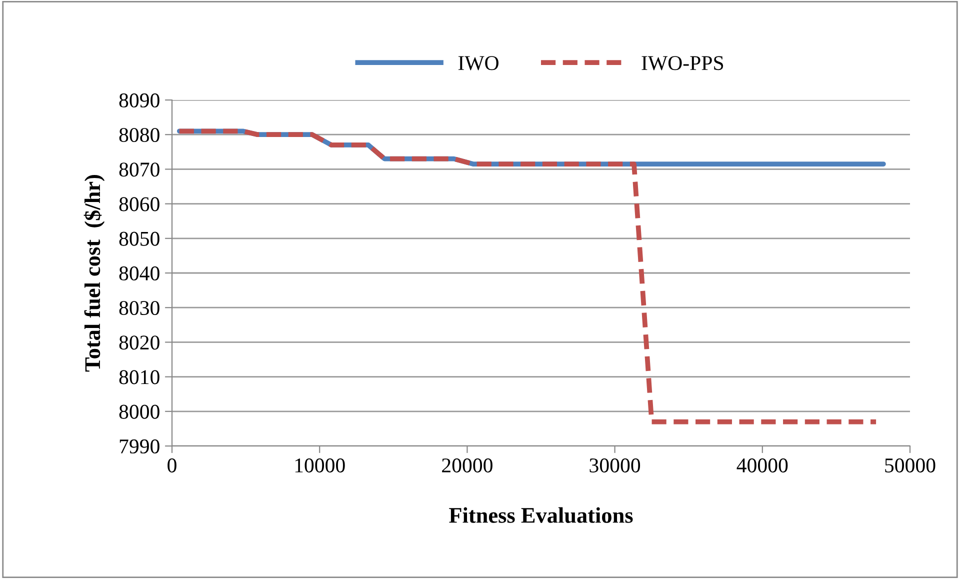 The height and width of the screenshot is (579, 960). I want to click on y-tick-label: 8000, so click(139, 411).